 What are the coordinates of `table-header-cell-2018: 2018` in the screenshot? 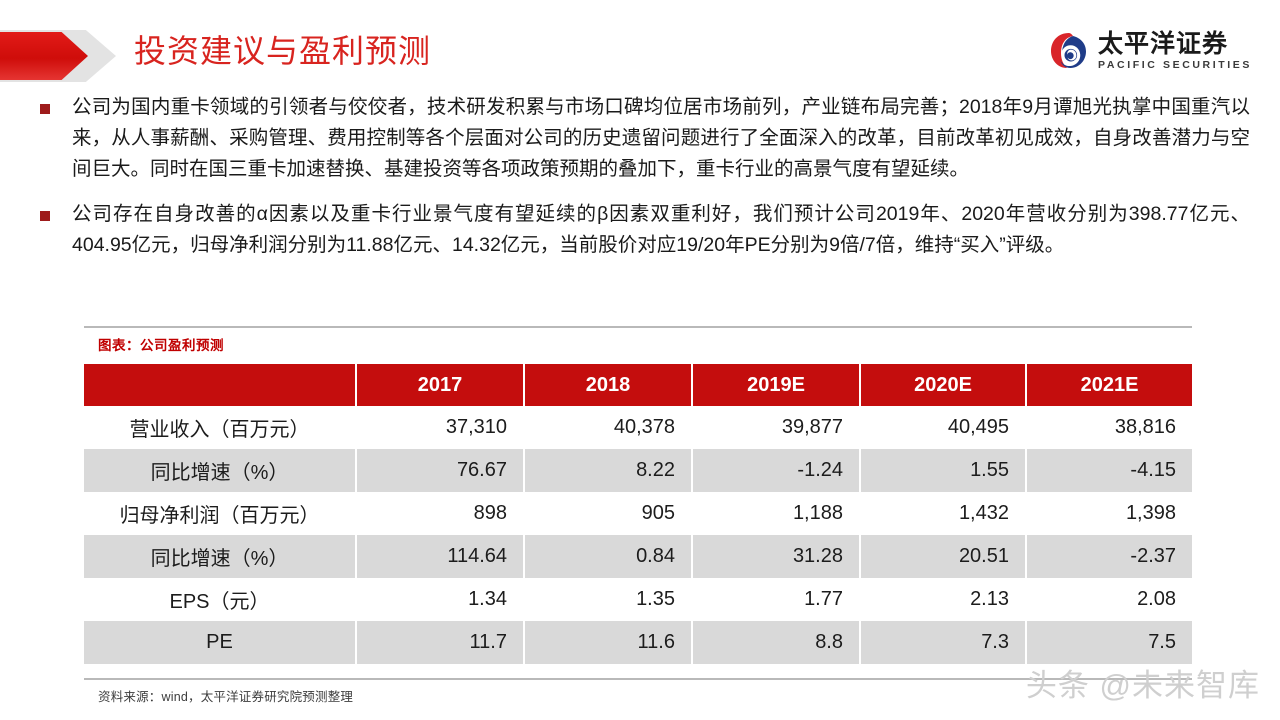 It's located at (608, 385).